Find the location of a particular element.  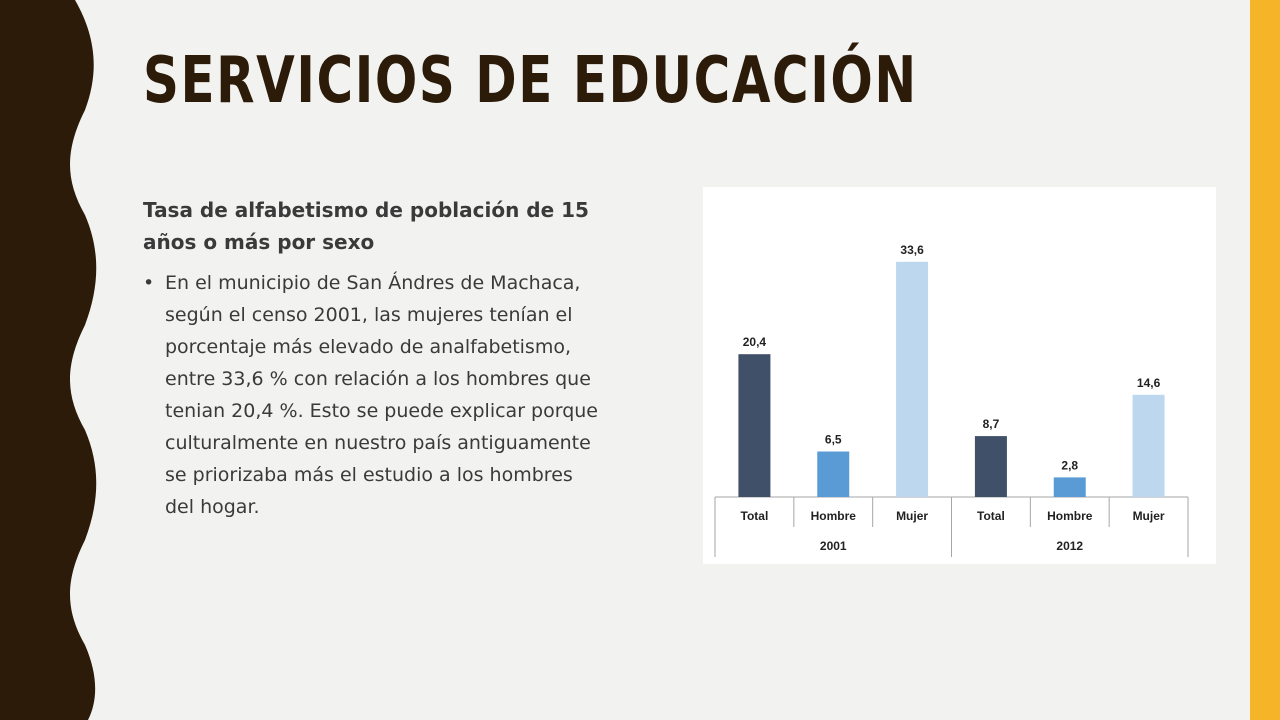

data-label: 14,6 is located at coordinates (1149, 383).